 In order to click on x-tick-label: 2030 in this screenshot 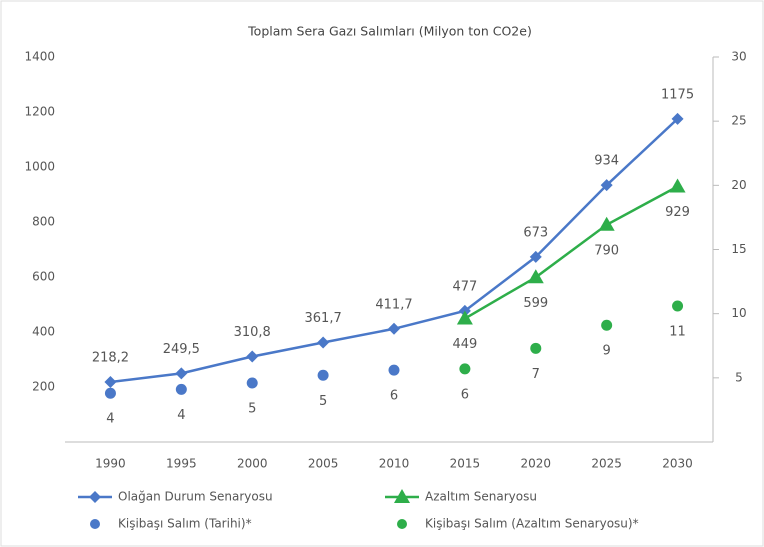, I will do `click(677, 464)`.